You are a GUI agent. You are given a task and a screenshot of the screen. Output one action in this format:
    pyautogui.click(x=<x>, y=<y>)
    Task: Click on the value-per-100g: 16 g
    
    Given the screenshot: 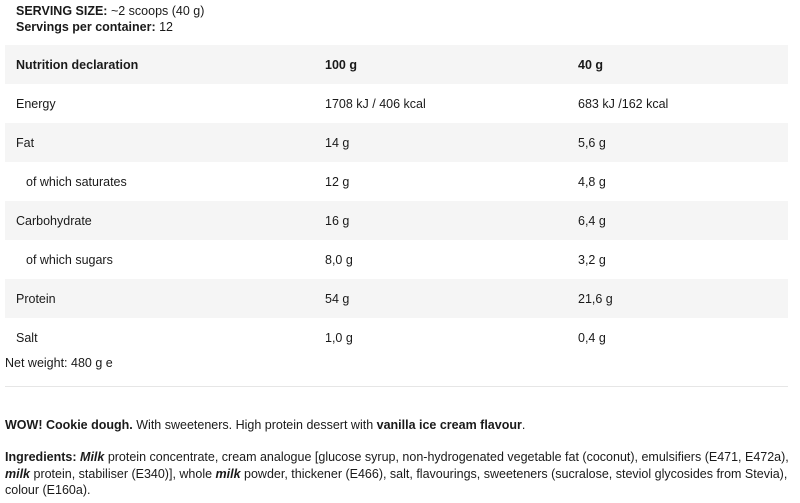 What is the action you would take?
    pyautogui.click(x=451, y=220)
    